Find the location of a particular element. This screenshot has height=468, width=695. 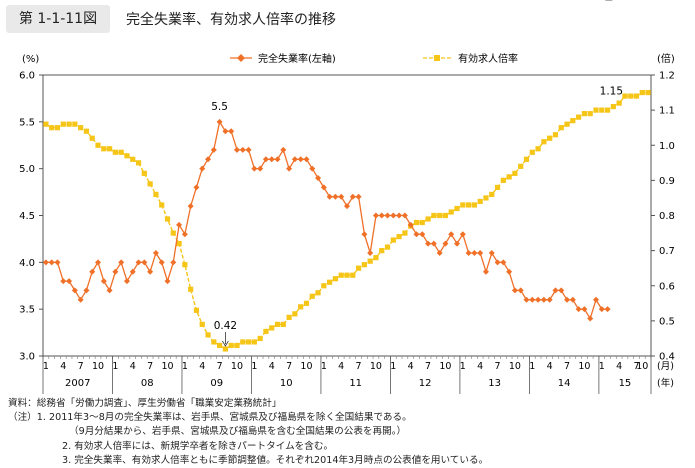

annotation-label: 5.5 is located at coordinates (219, 107).